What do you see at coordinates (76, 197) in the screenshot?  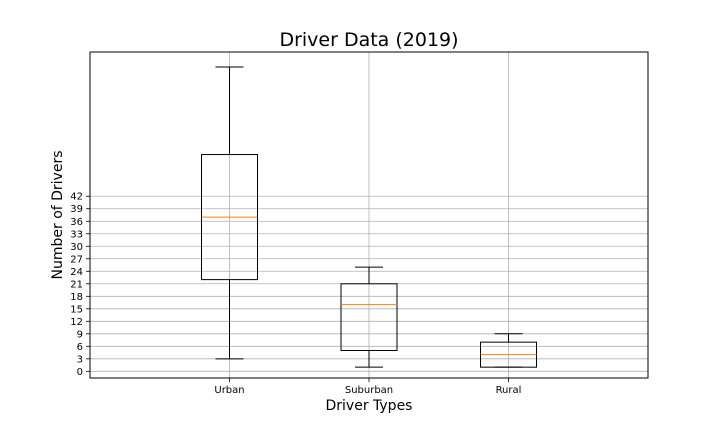 I see `y-tick-label: 42` at bounding box center [76, 197].